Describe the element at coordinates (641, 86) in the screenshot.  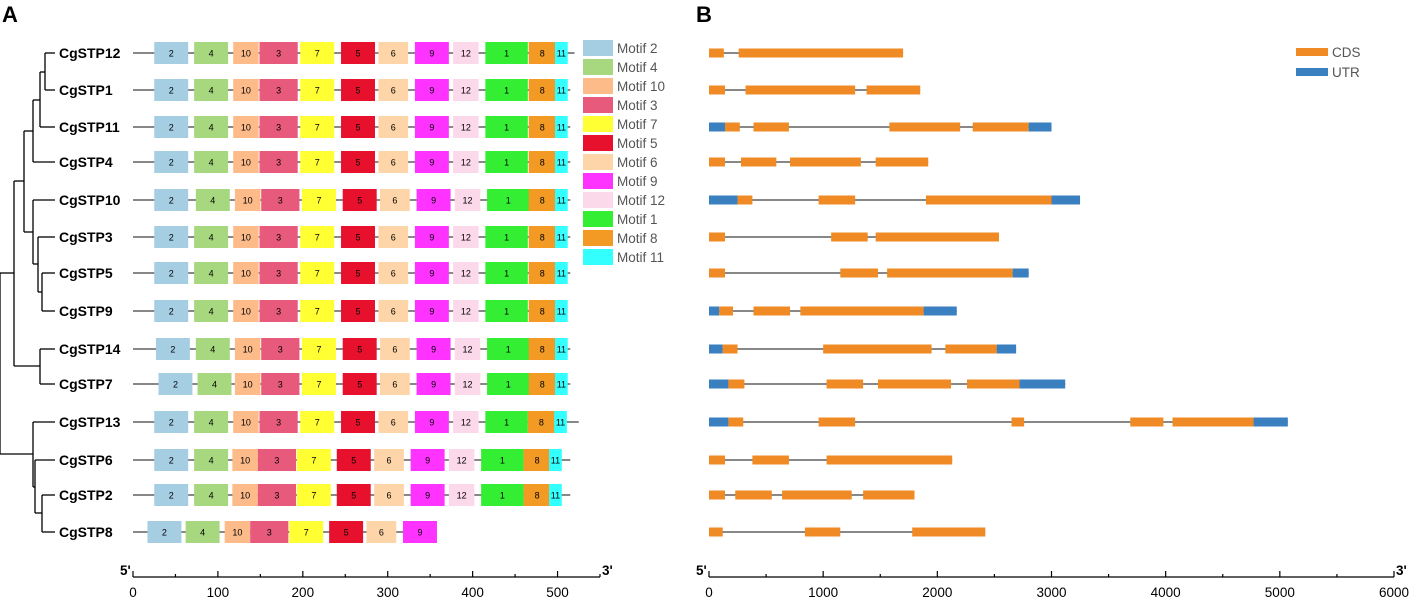
I see `motif-legend-label: Motif 10` at that location.